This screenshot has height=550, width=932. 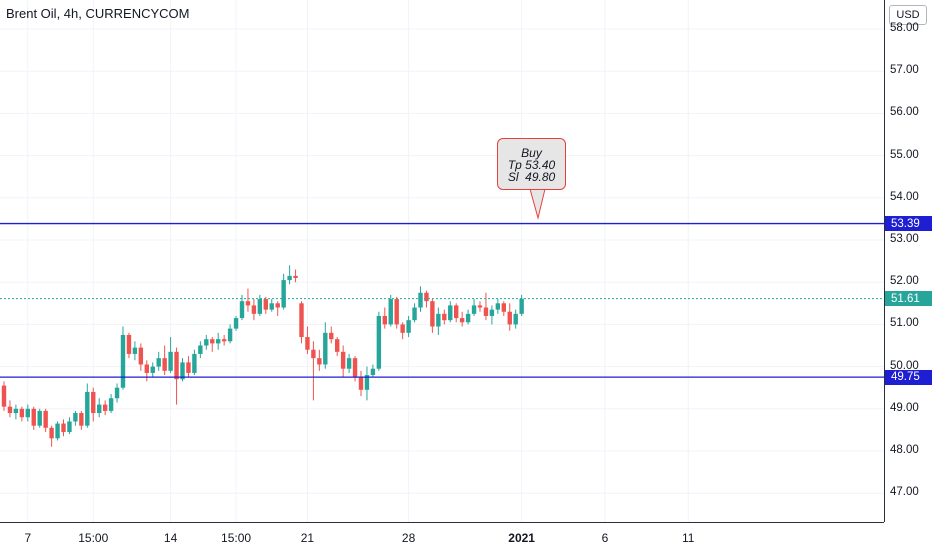 I want to click on price-tick-label: 52.00, so click(x=904, y=281).